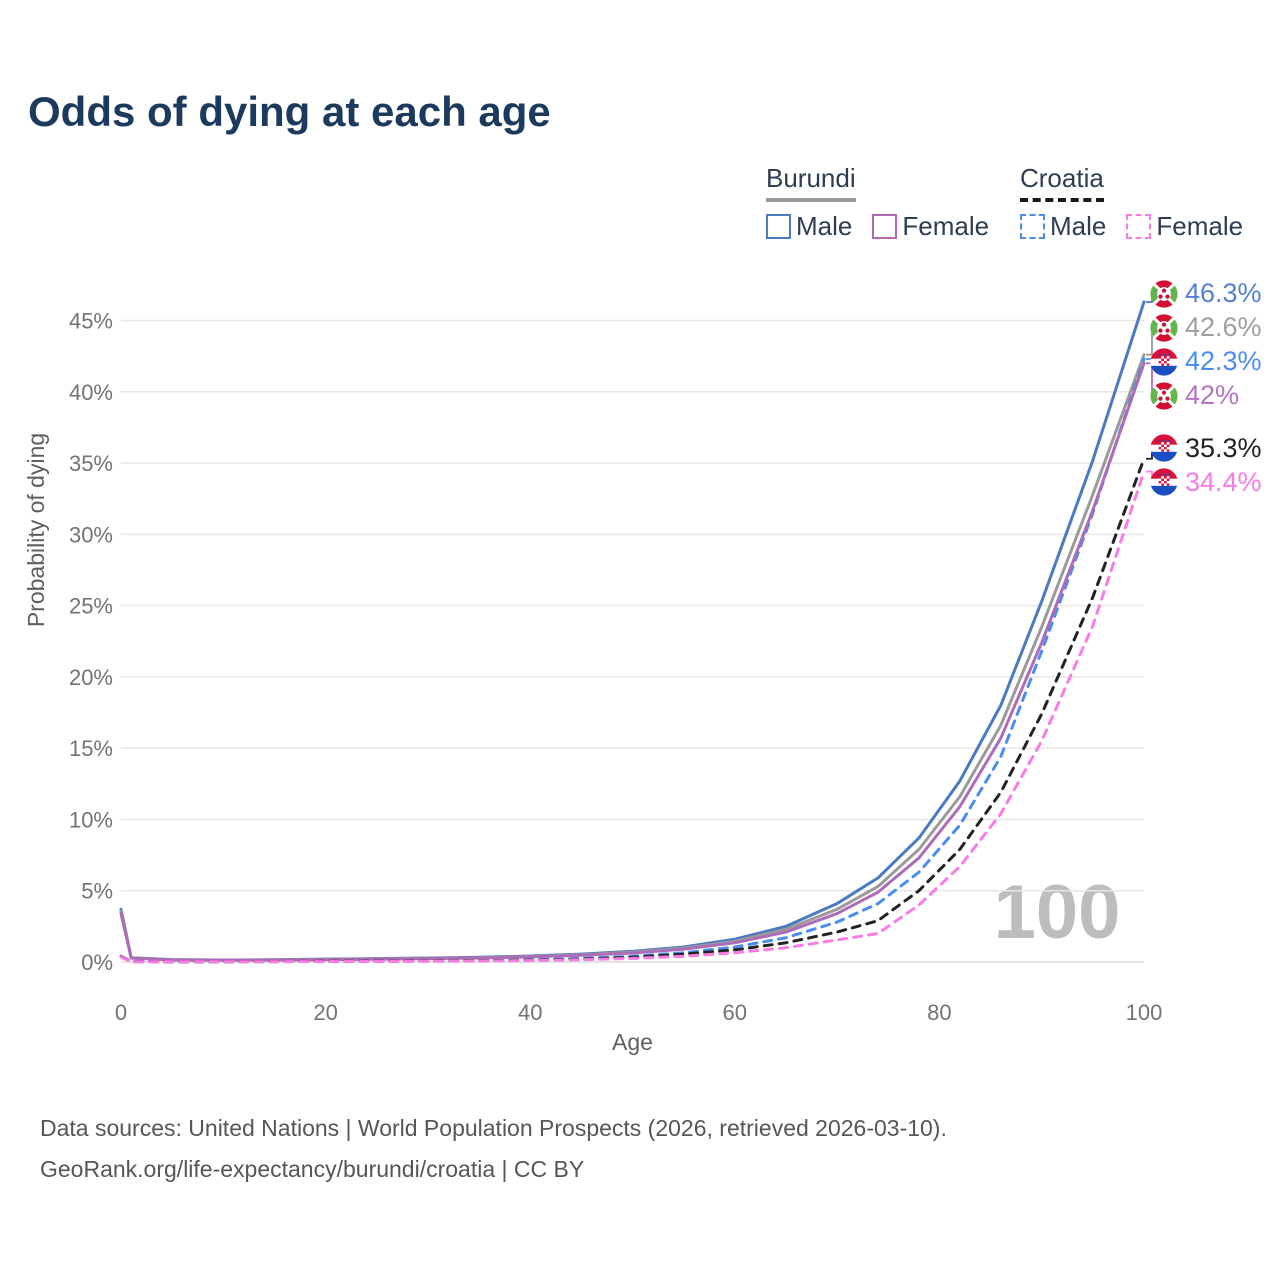 The image size is (1280, 1280). Describe the element at coordinates (946, 226) in the screenshot. I see `legend-label-burundi-female: Female` at that location.